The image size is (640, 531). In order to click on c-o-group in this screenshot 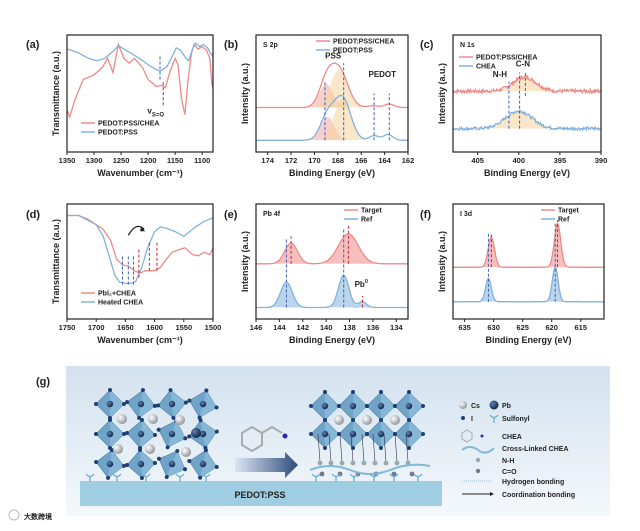, I will do `click(322, 474)`.